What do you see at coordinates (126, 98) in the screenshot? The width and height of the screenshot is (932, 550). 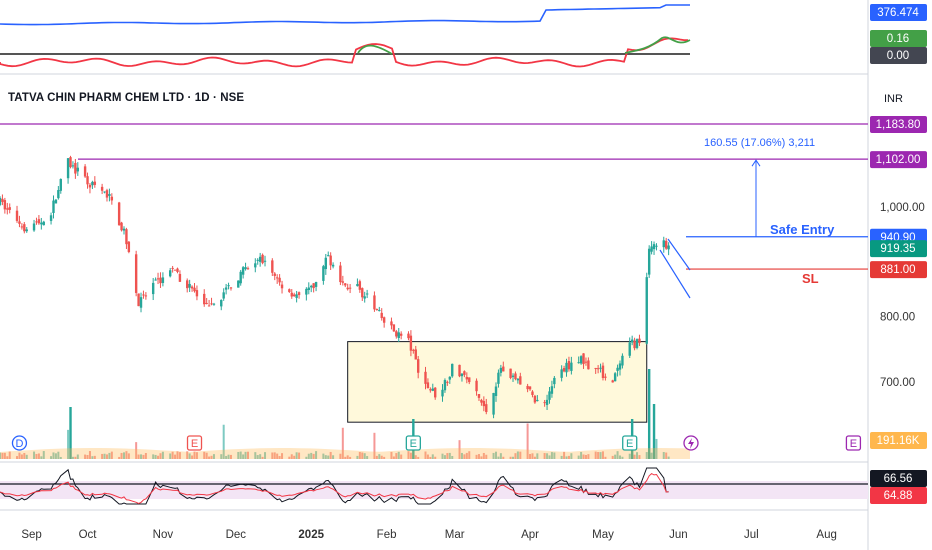 I see `chart-title: TATVA CHIN PHARM CHEM LTD · 1D · NSE` at bounding box center [126, 98].